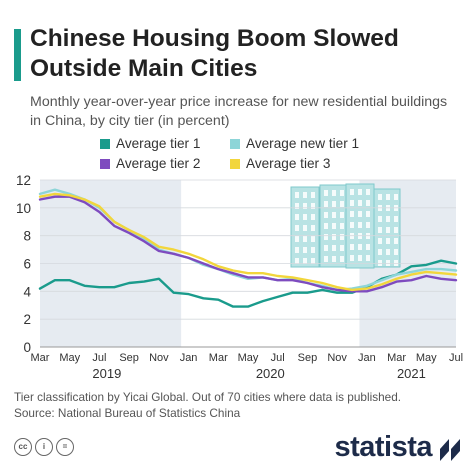 This screenshot has width=474, height=474. Describe the element at coordinates (280, 163) in the screenshot. I see `legend-item-tier3: Average tier 3` at that location.